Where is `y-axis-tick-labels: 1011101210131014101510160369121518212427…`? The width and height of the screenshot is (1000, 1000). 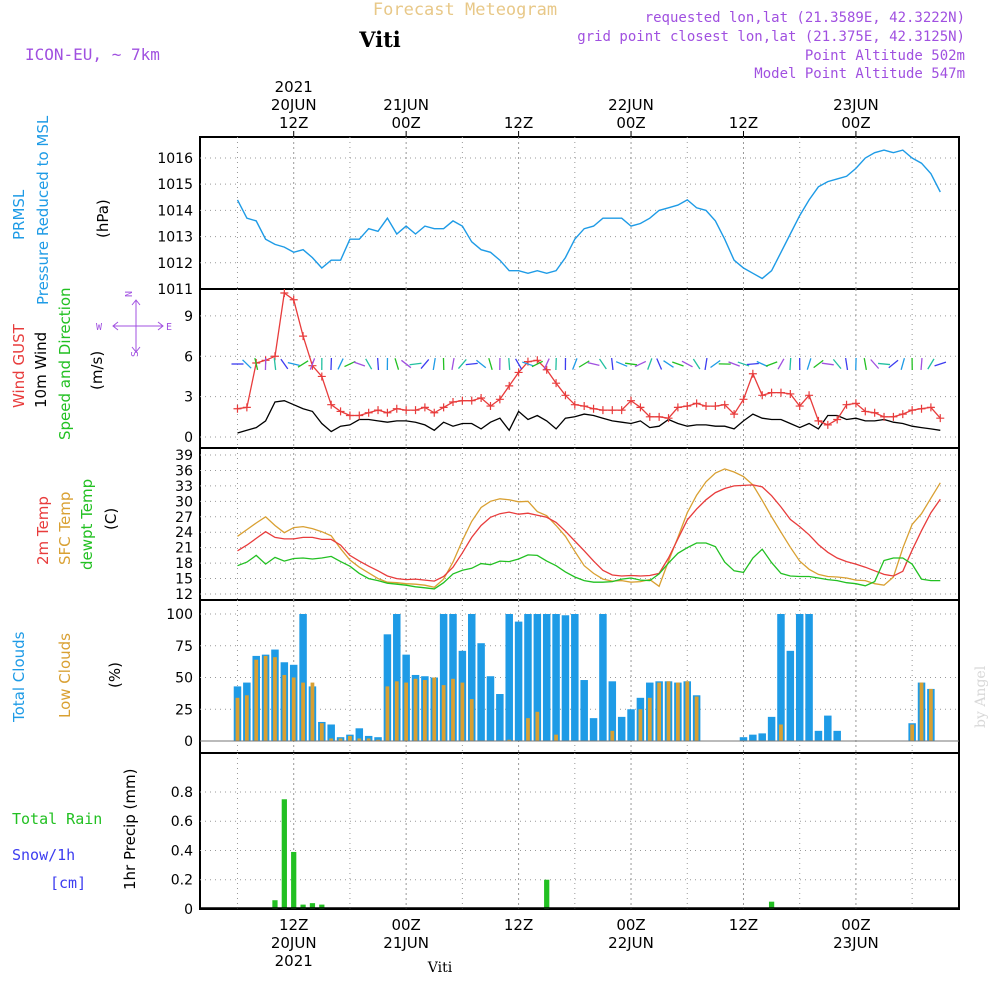
y-axis-tick-labels: 1011101210131014101510160369121518212427… is located at coordinates (175, 534).